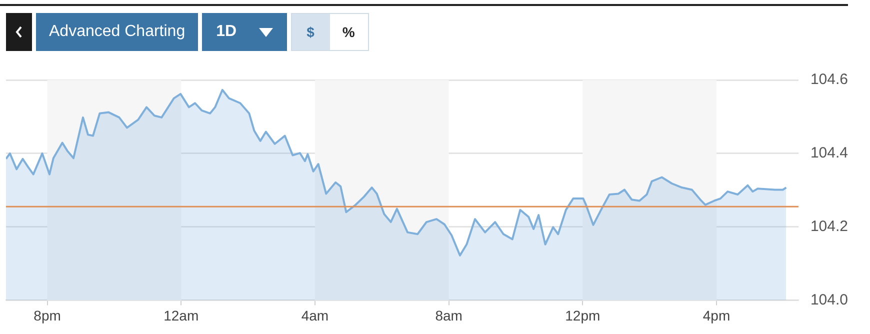 This screenshot has width=870, height=334. Describe the element at coordinates (716, 315) in the screenshot. I see `x-tick-label: 4pm` at that location.